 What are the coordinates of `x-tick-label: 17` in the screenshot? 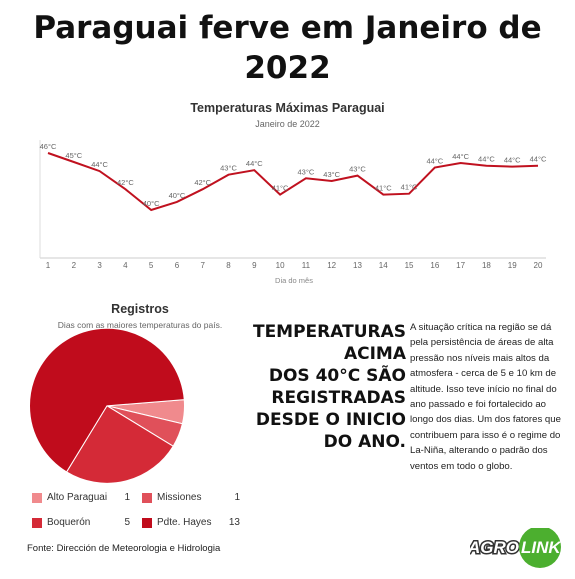 It's located at (460, 265).